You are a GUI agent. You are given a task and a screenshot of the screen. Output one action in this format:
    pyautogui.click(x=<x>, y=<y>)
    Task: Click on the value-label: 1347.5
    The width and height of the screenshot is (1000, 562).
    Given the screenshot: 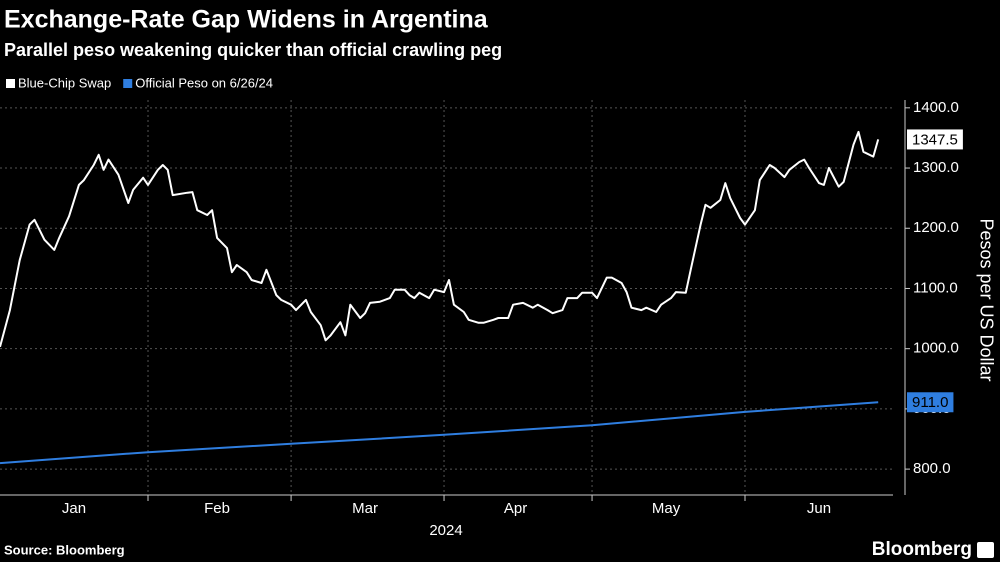 What is the action you would take?
    pyautogui.click(x=935, y=139)
    